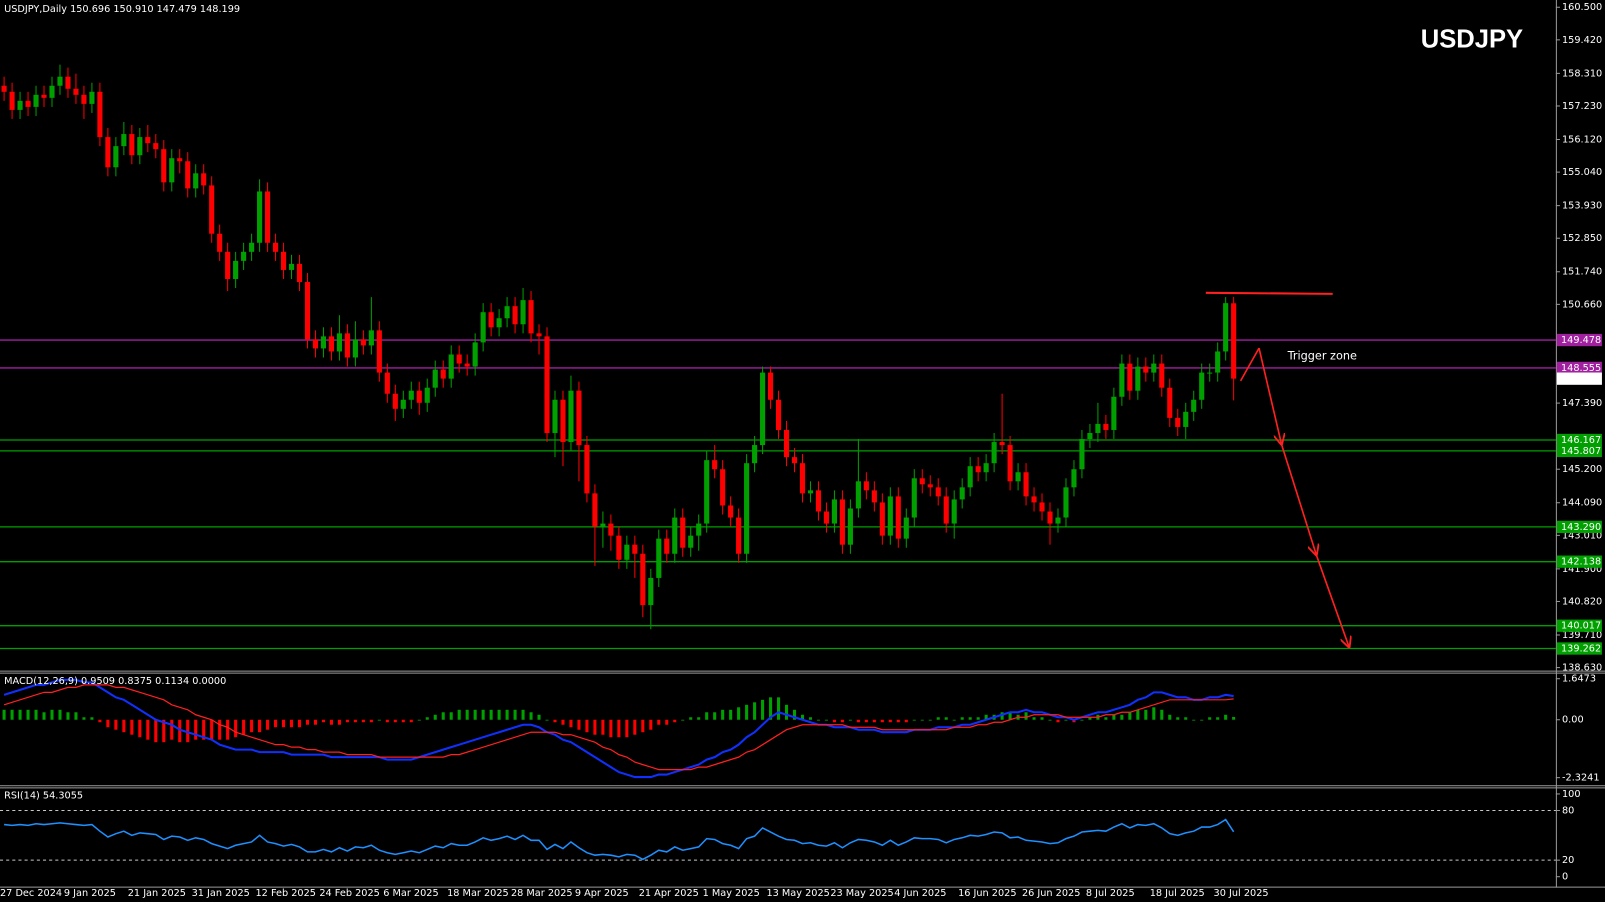 The width and height of the screenshot is (1605, 902). Describe the element at coordinates (1582, 40) in the screenshot. I see `y-tick-label: 159.420` at that location.